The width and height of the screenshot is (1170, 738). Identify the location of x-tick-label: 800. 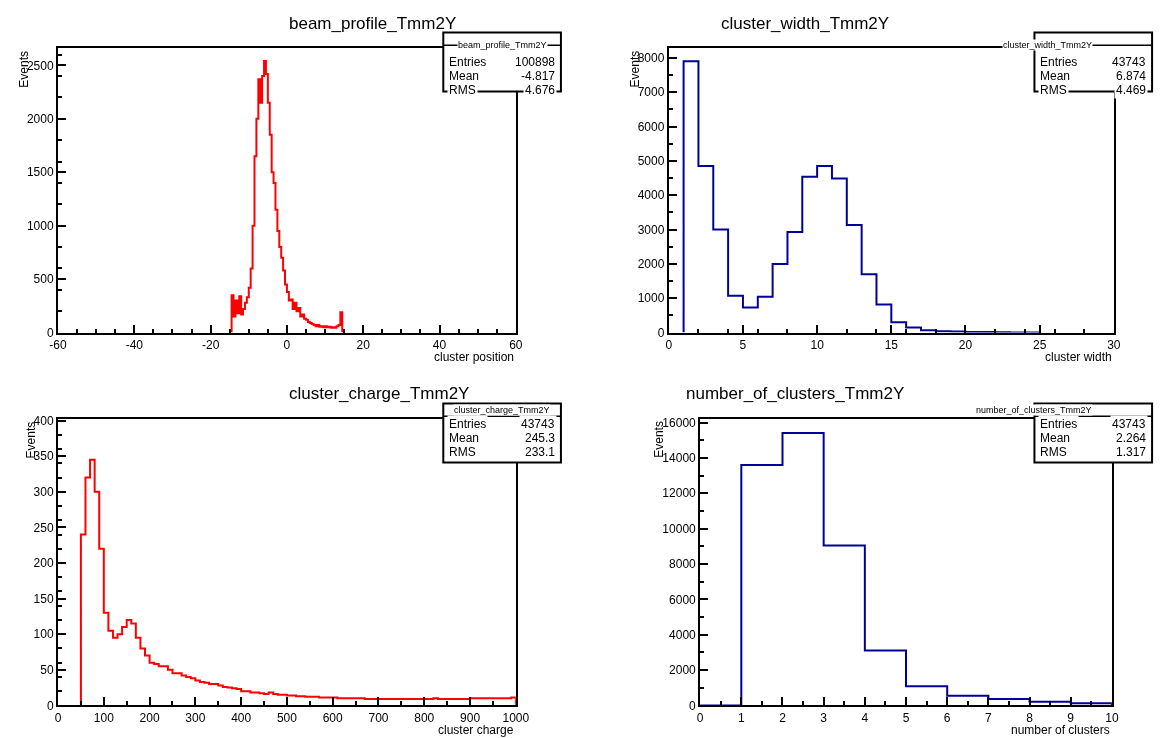
(424, 717).